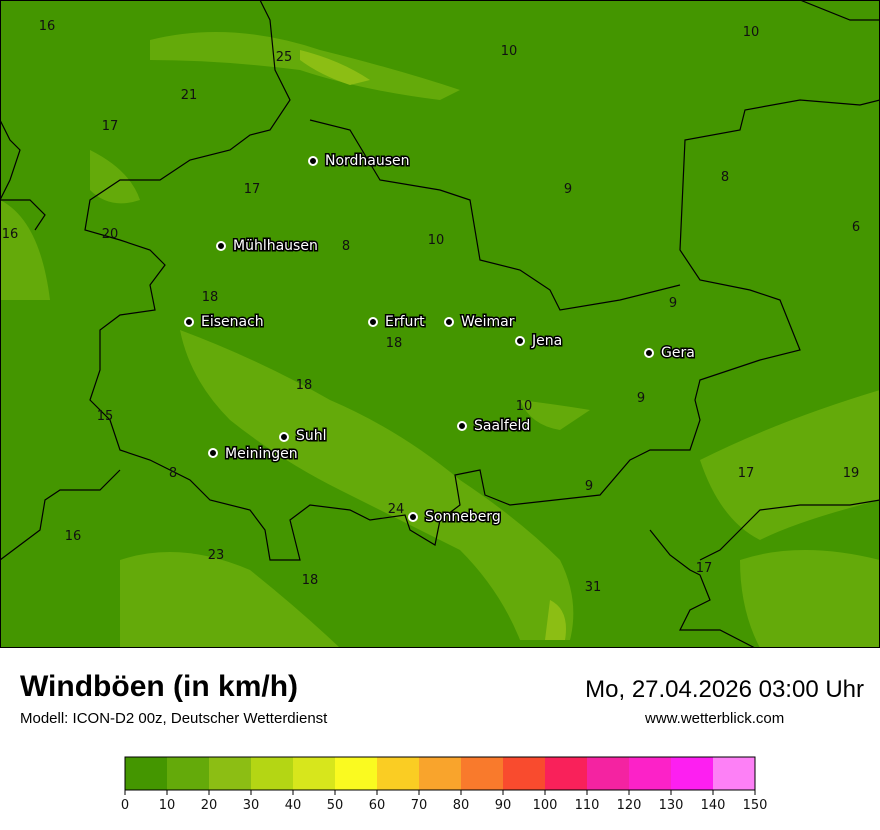 The image size is (880, 830). I want to click on map-title: Windböen (in km/h), so click(159, 686).